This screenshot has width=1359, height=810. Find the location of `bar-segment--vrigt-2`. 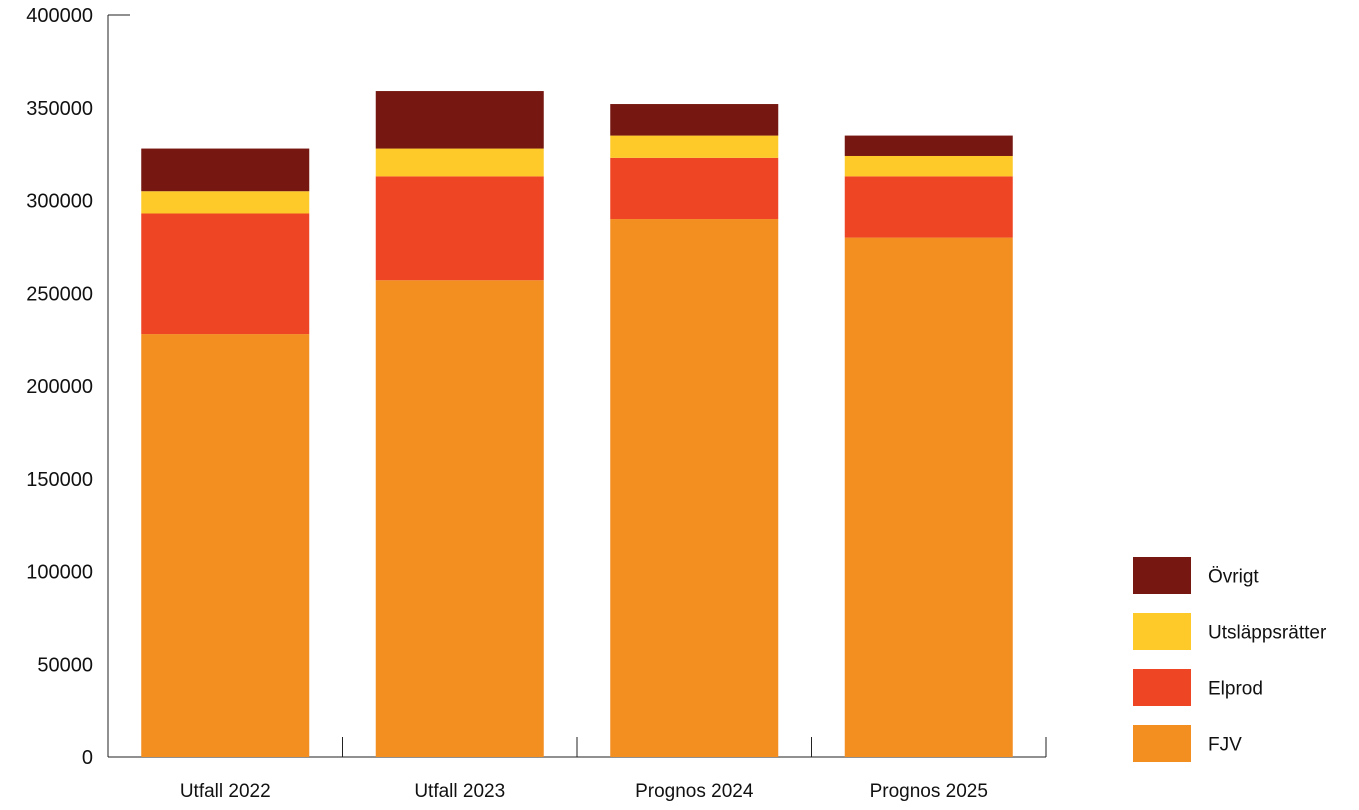

bar-segment--vrigt-2 is located at coordinates (694, 120).